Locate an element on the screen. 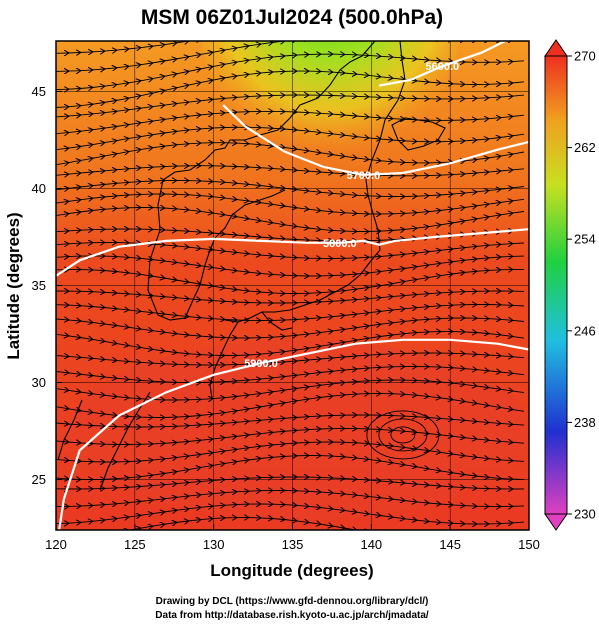 The width and height of the screenshot is (599, 625). contour-label: 5800.0 is located at coordinates (340, 244).